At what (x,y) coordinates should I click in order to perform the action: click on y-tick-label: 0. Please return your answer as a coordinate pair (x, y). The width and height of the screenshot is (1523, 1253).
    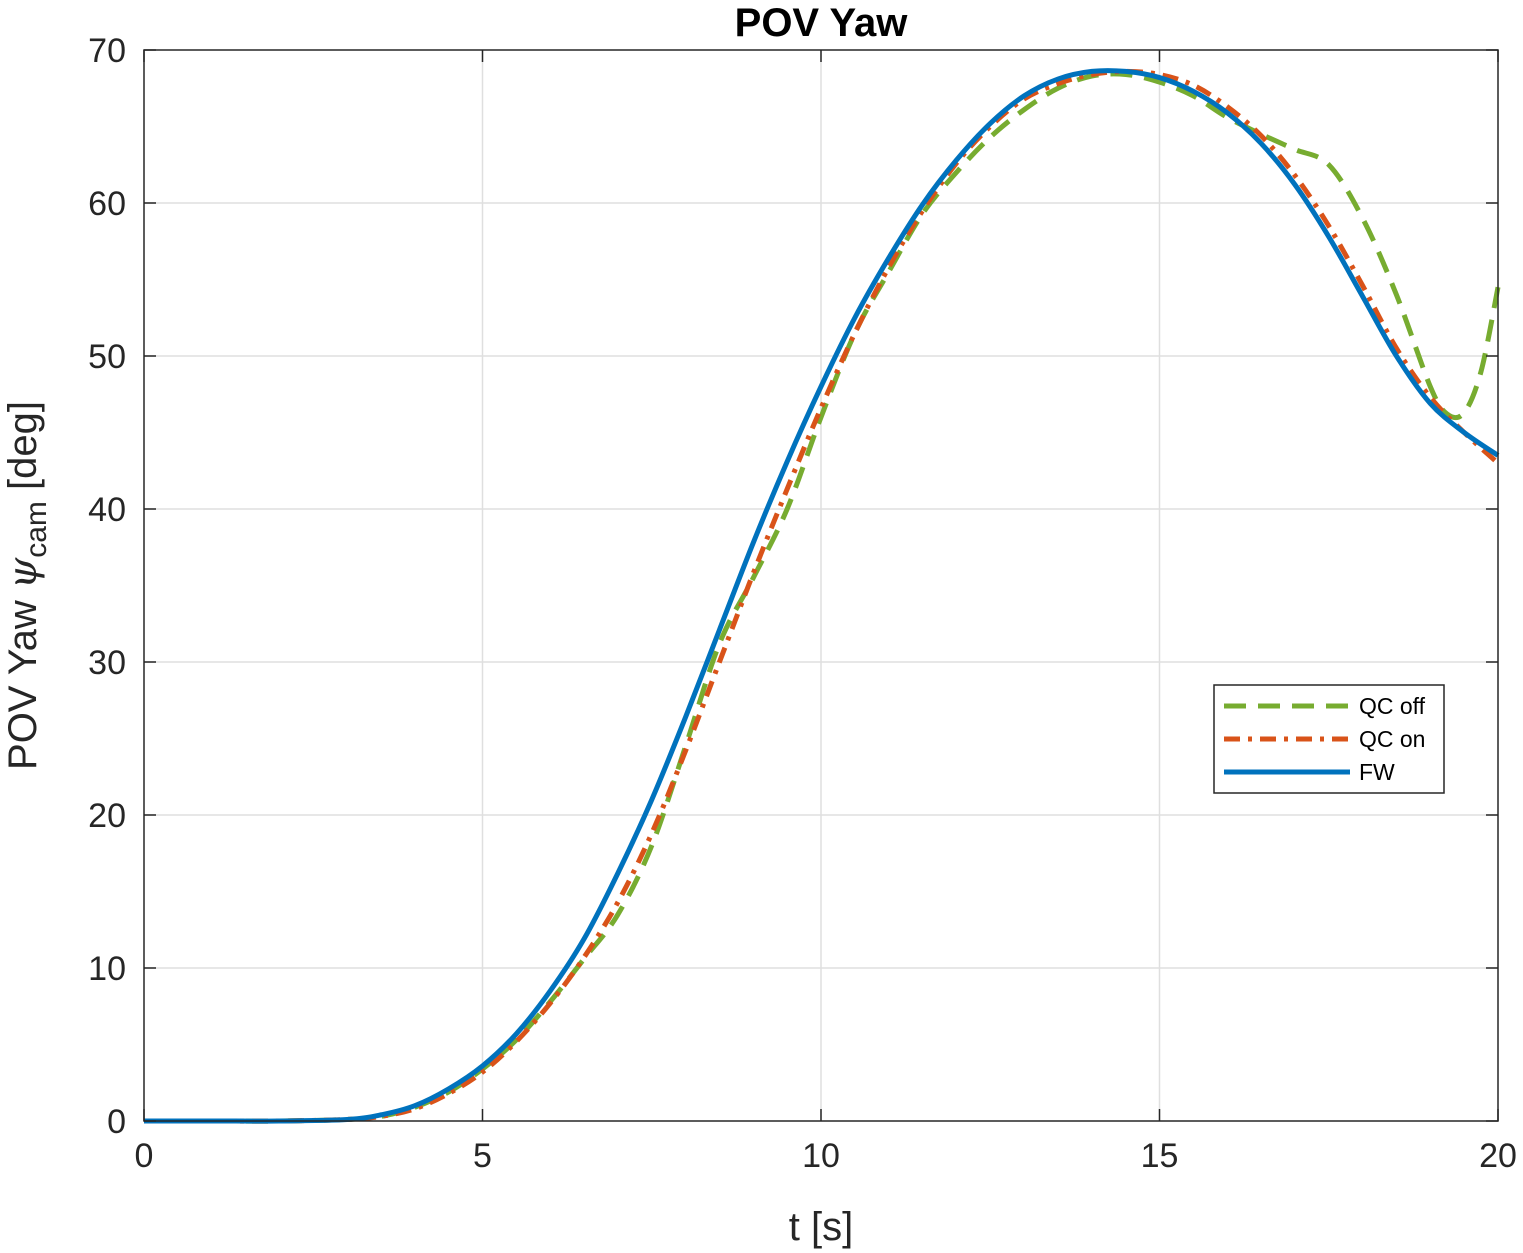
    Looking at the image, I should click on (116, 1122).